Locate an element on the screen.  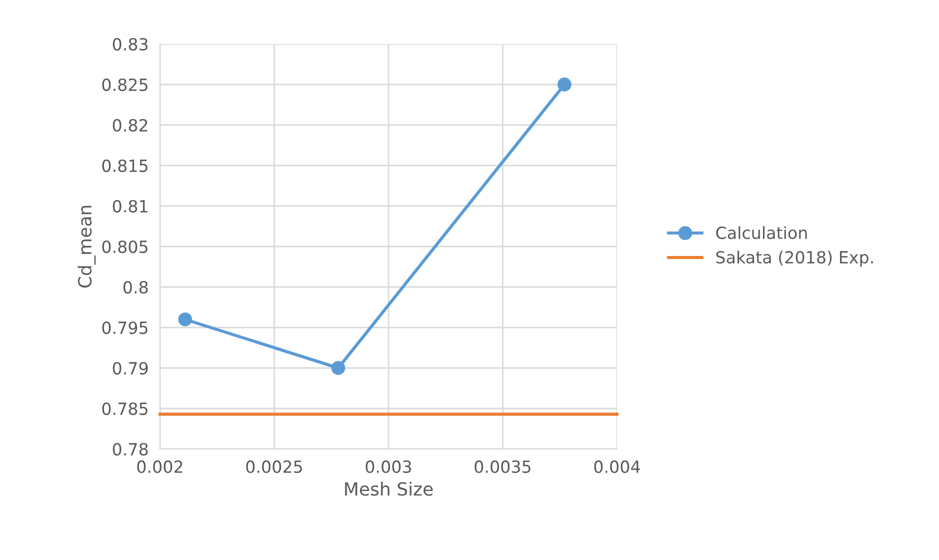
x-tick-label: 0.0025 is located at coordinates (274, 467).